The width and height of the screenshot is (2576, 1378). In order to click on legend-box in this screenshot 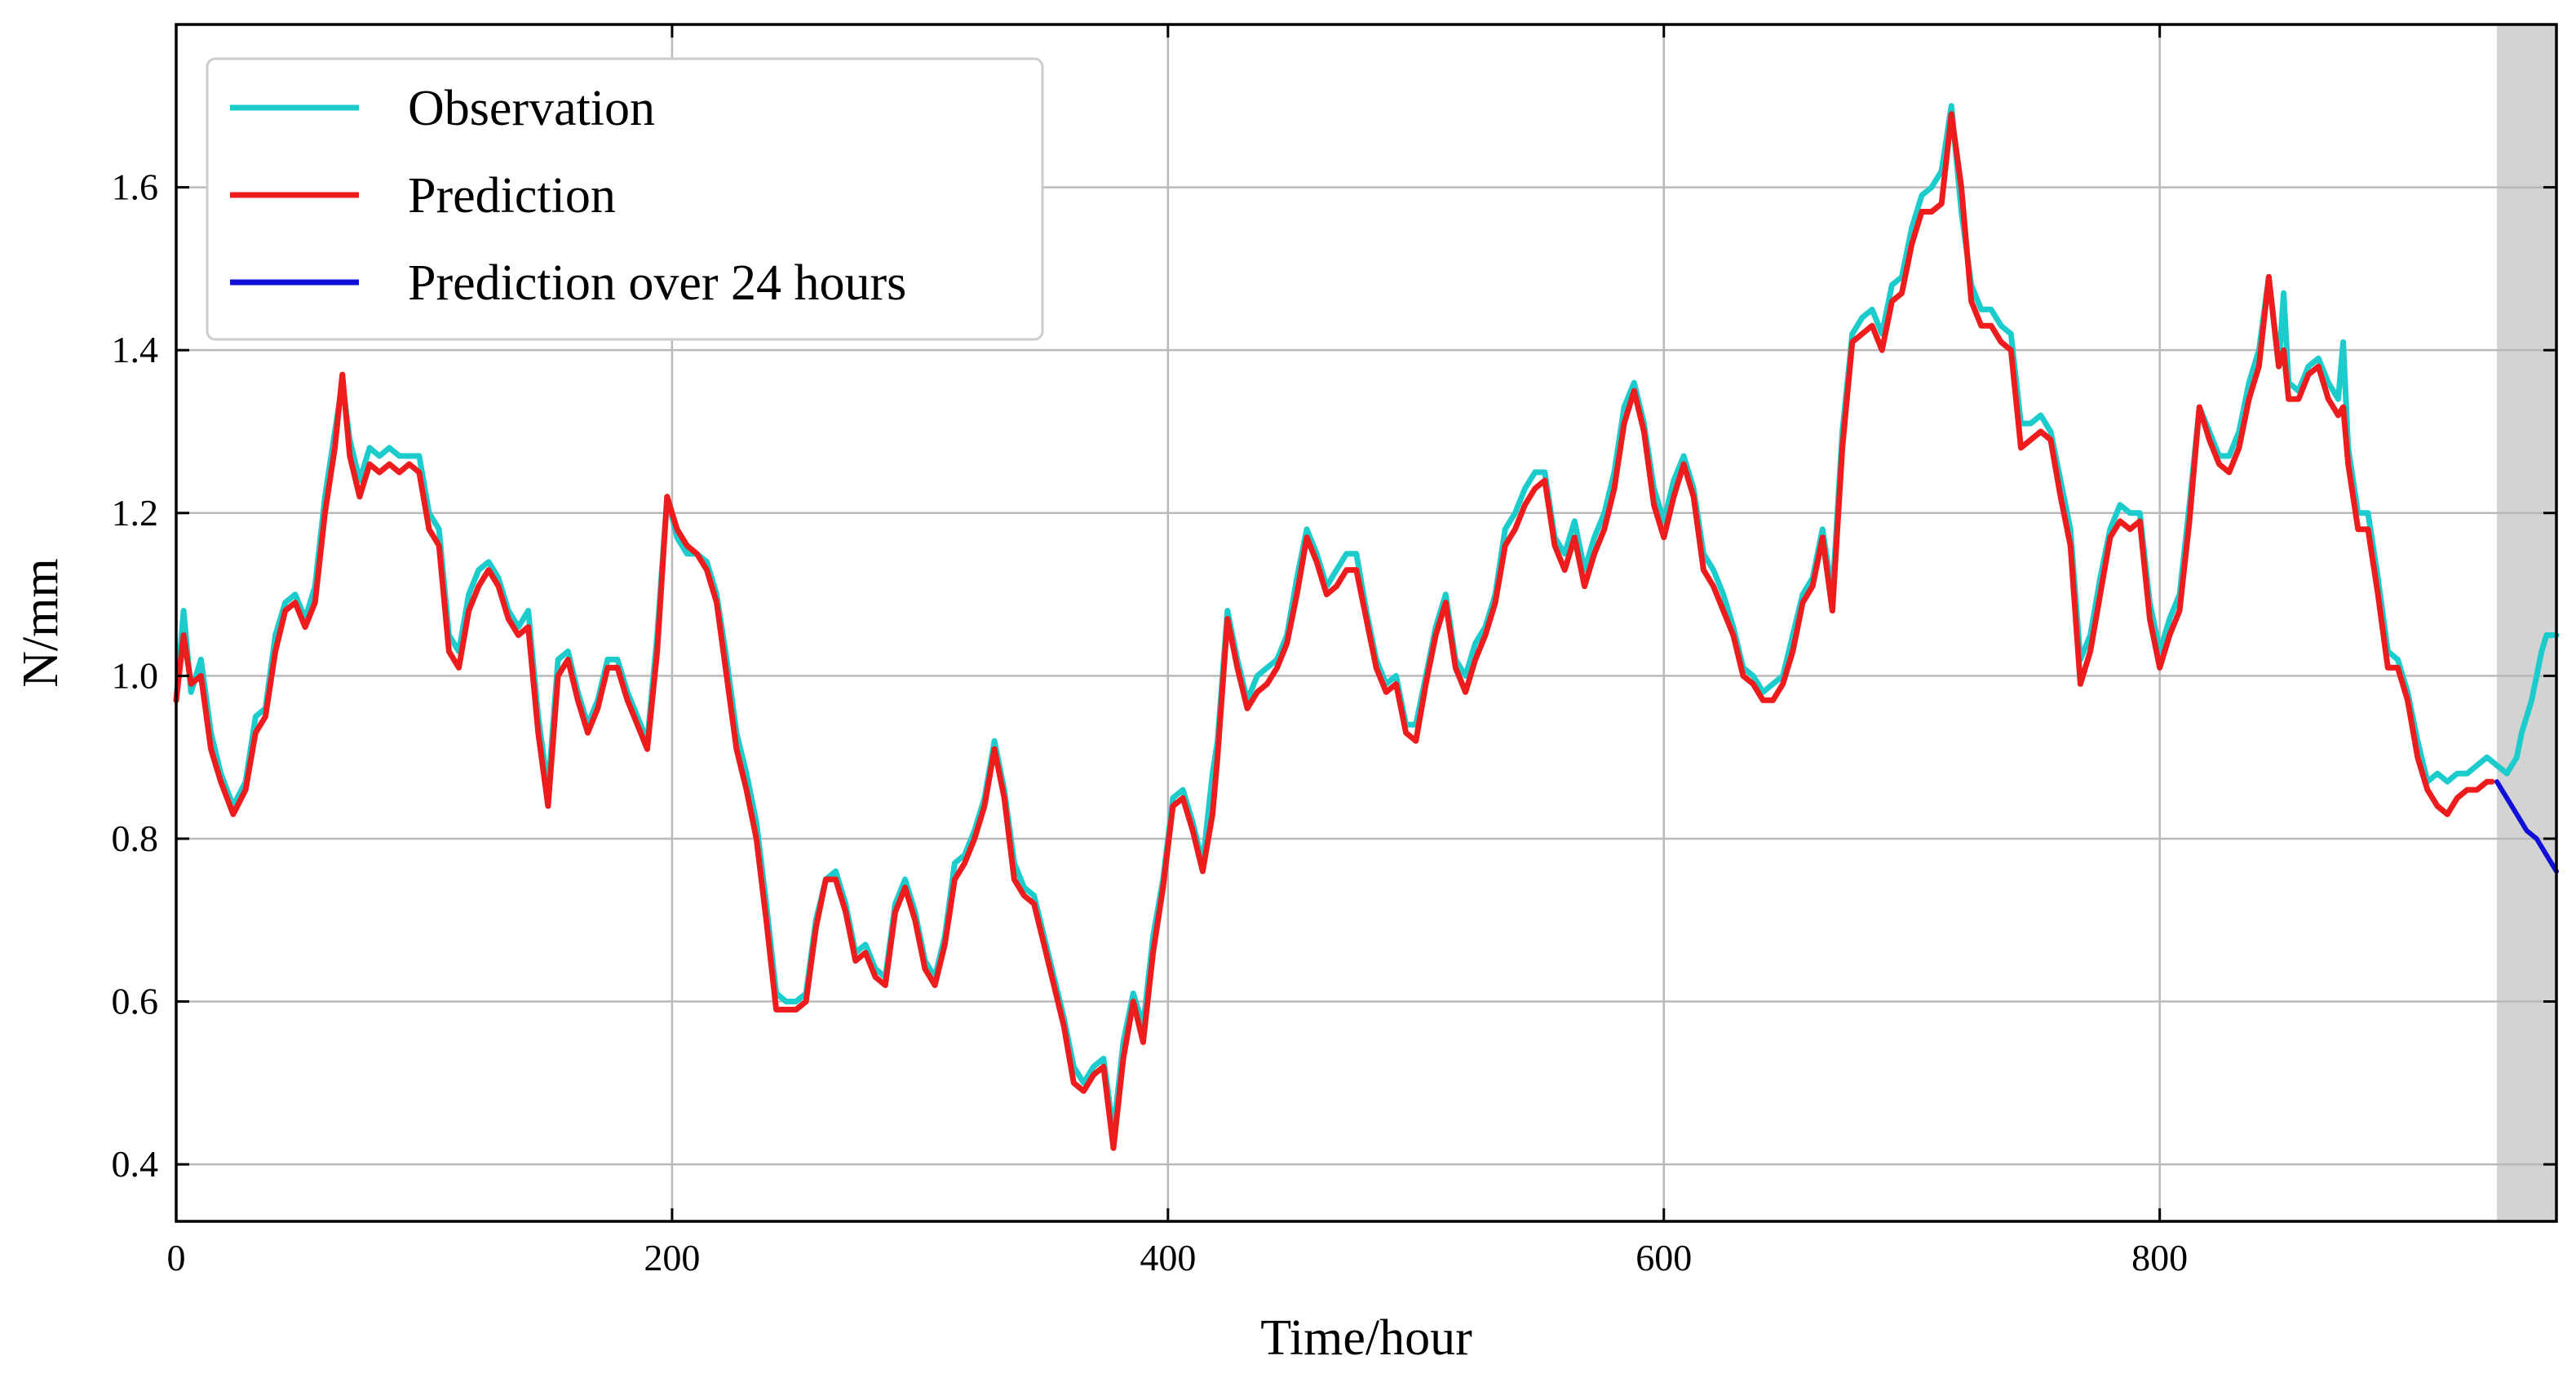, I will do `click(625, 199)`.